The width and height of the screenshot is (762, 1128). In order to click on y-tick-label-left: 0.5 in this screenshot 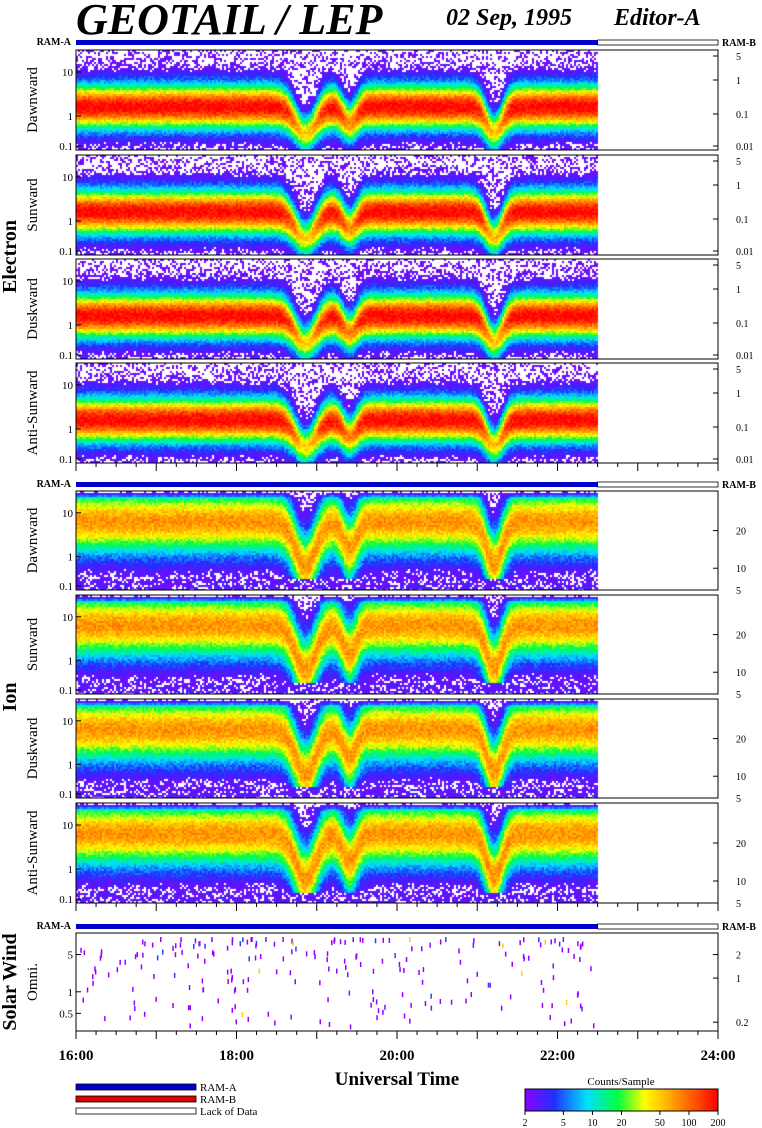, I will do `click(66, 1014)`.